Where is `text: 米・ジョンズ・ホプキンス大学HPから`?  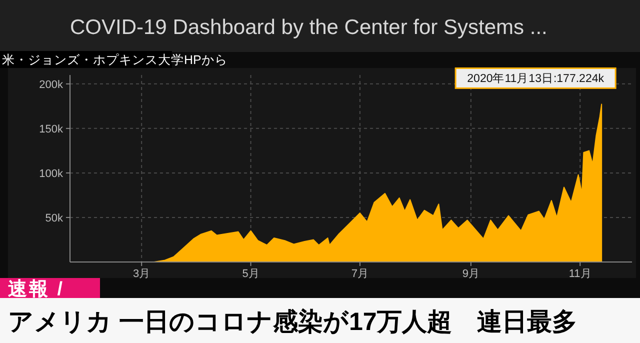
text: 米・ジョンズ・ホプキンス大学HPから is located at coordinates (115, 60).